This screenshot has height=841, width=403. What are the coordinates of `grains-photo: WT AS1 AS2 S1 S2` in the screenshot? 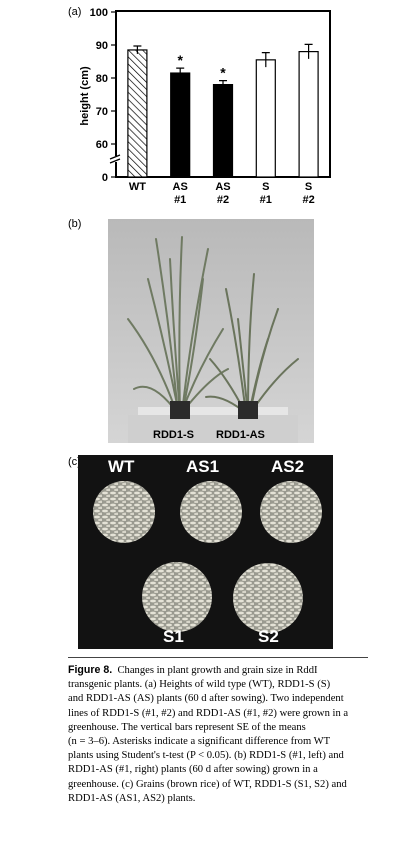 It's located at (205, 552).